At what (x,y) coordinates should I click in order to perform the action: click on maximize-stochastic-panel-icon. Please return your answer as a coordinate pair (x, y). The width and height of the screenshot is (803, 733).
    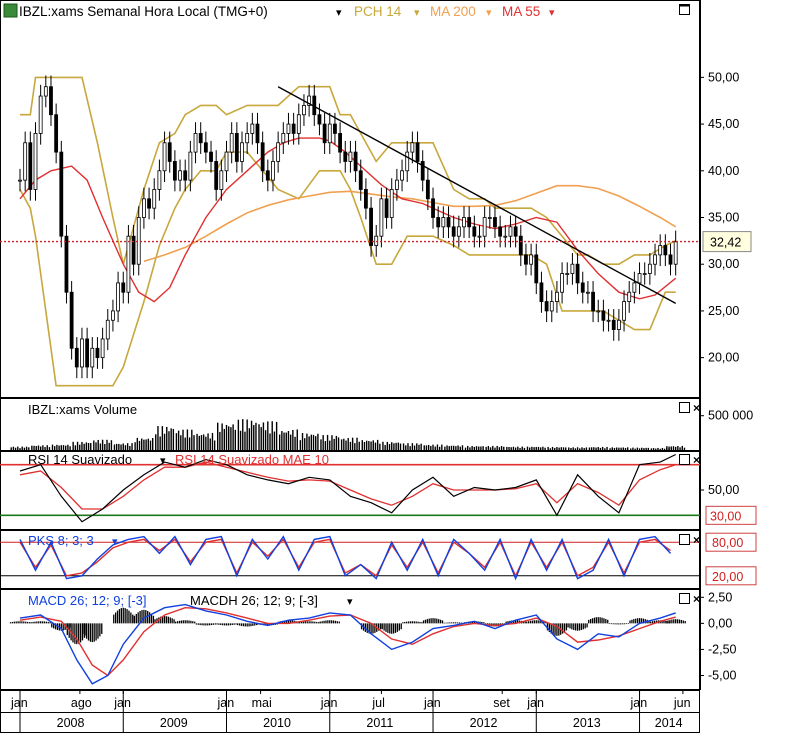
    Looking at the image, I should click on (684, 539).